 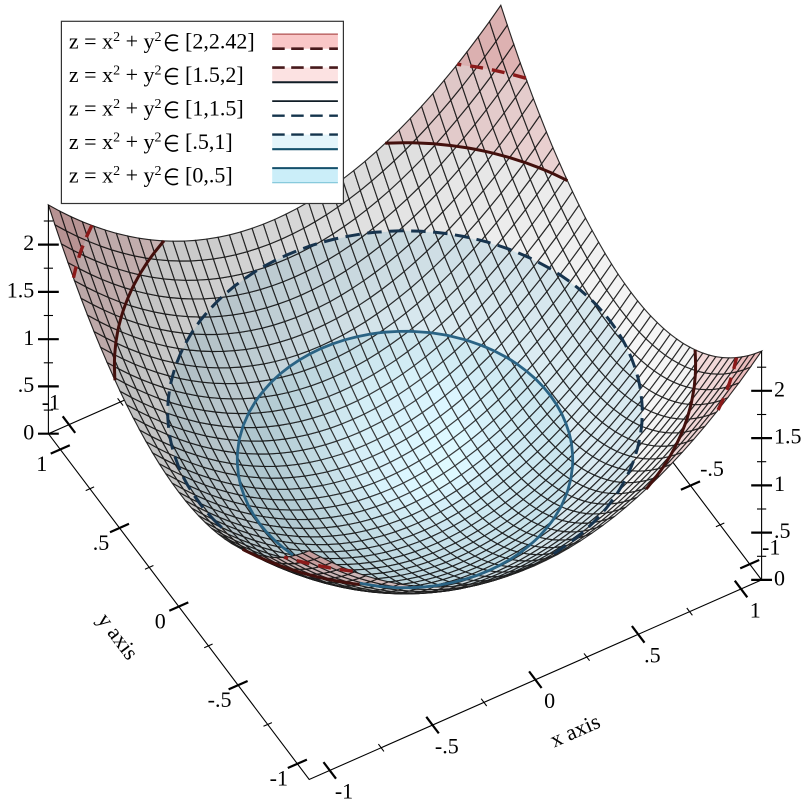 I want to click on svg-text: [2,2.42], so click(x=220, y=41).